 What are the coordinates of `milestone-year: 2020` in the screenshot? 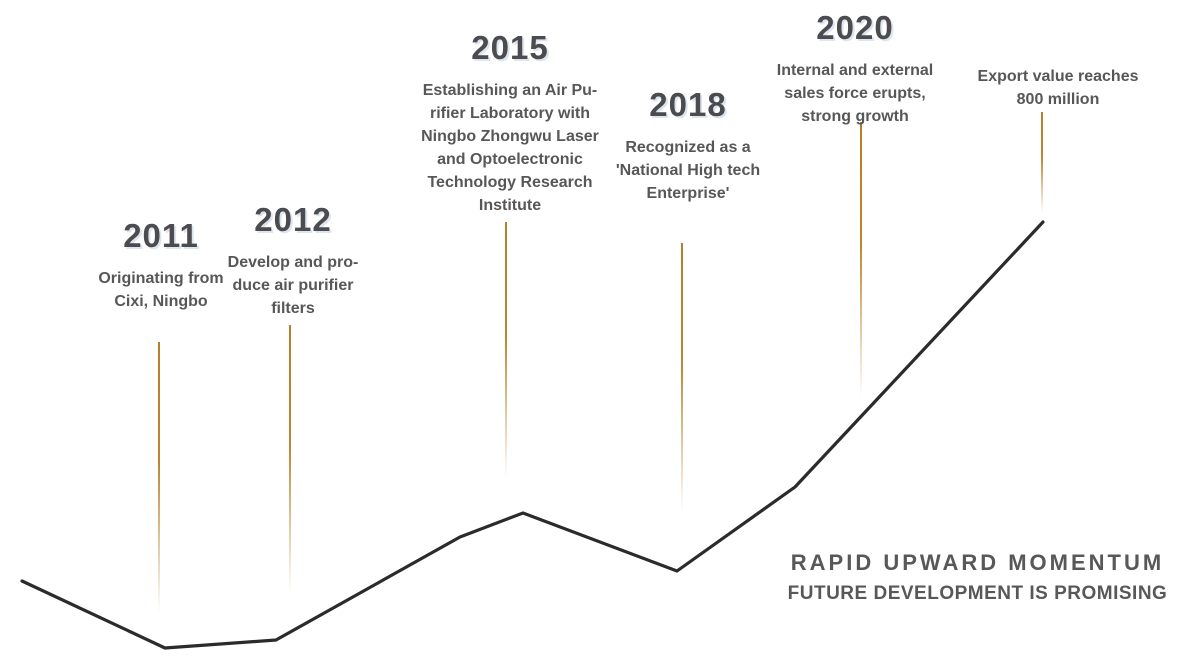 It's located at (855, 27).